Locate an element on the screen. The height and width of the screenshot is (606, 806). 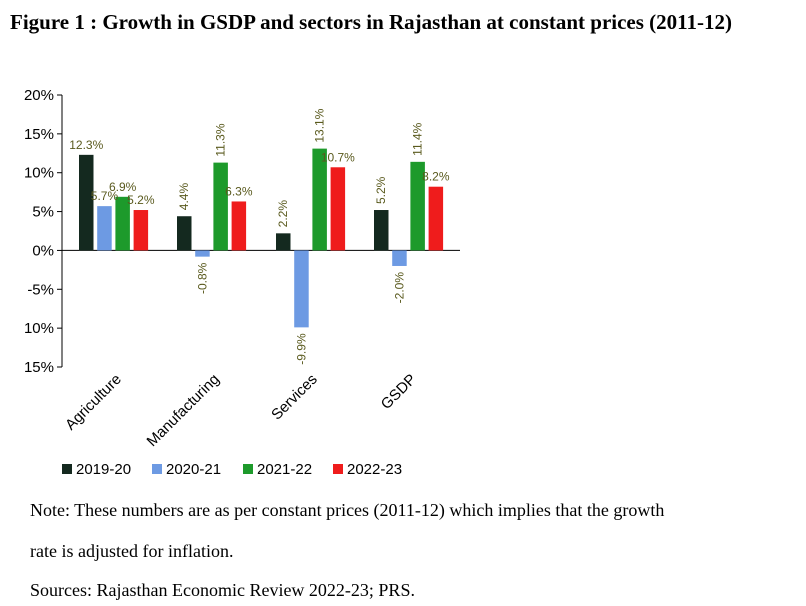
data-label: -0.8% is located at coordinates (202, 278).